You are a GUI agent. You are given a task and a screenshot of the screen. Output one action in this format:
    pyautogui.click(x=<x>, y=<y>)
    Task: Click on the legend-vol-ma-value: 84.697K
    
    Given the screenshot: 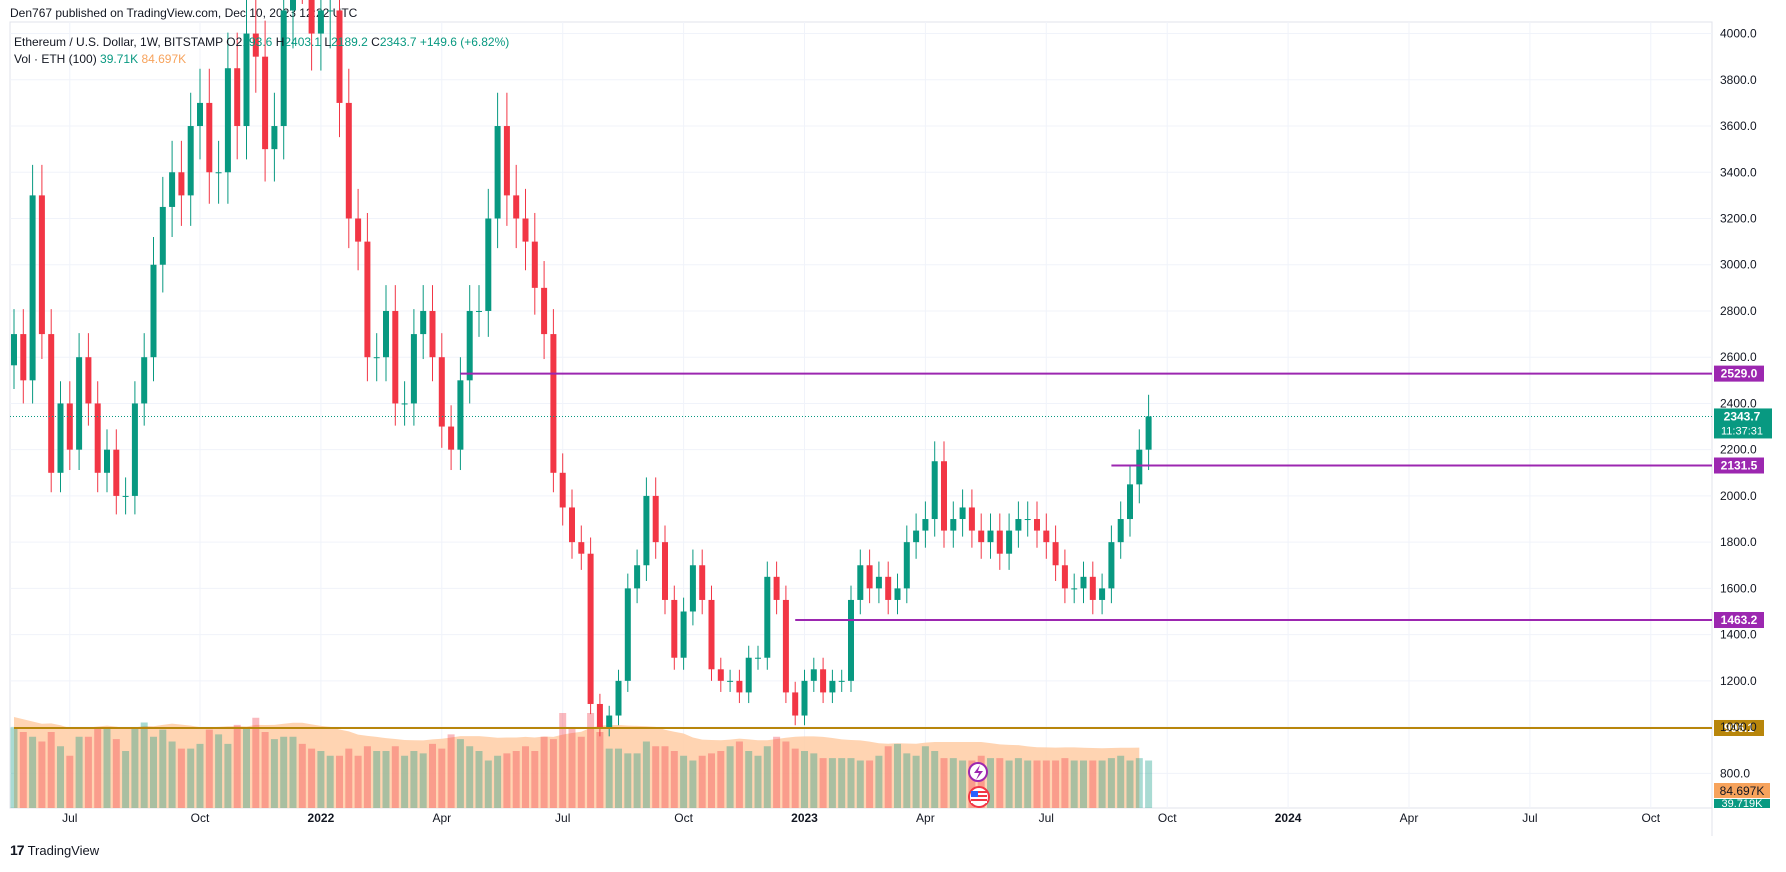 What is the action you would take?
    pyautogui.click(x=164, y=59)
    